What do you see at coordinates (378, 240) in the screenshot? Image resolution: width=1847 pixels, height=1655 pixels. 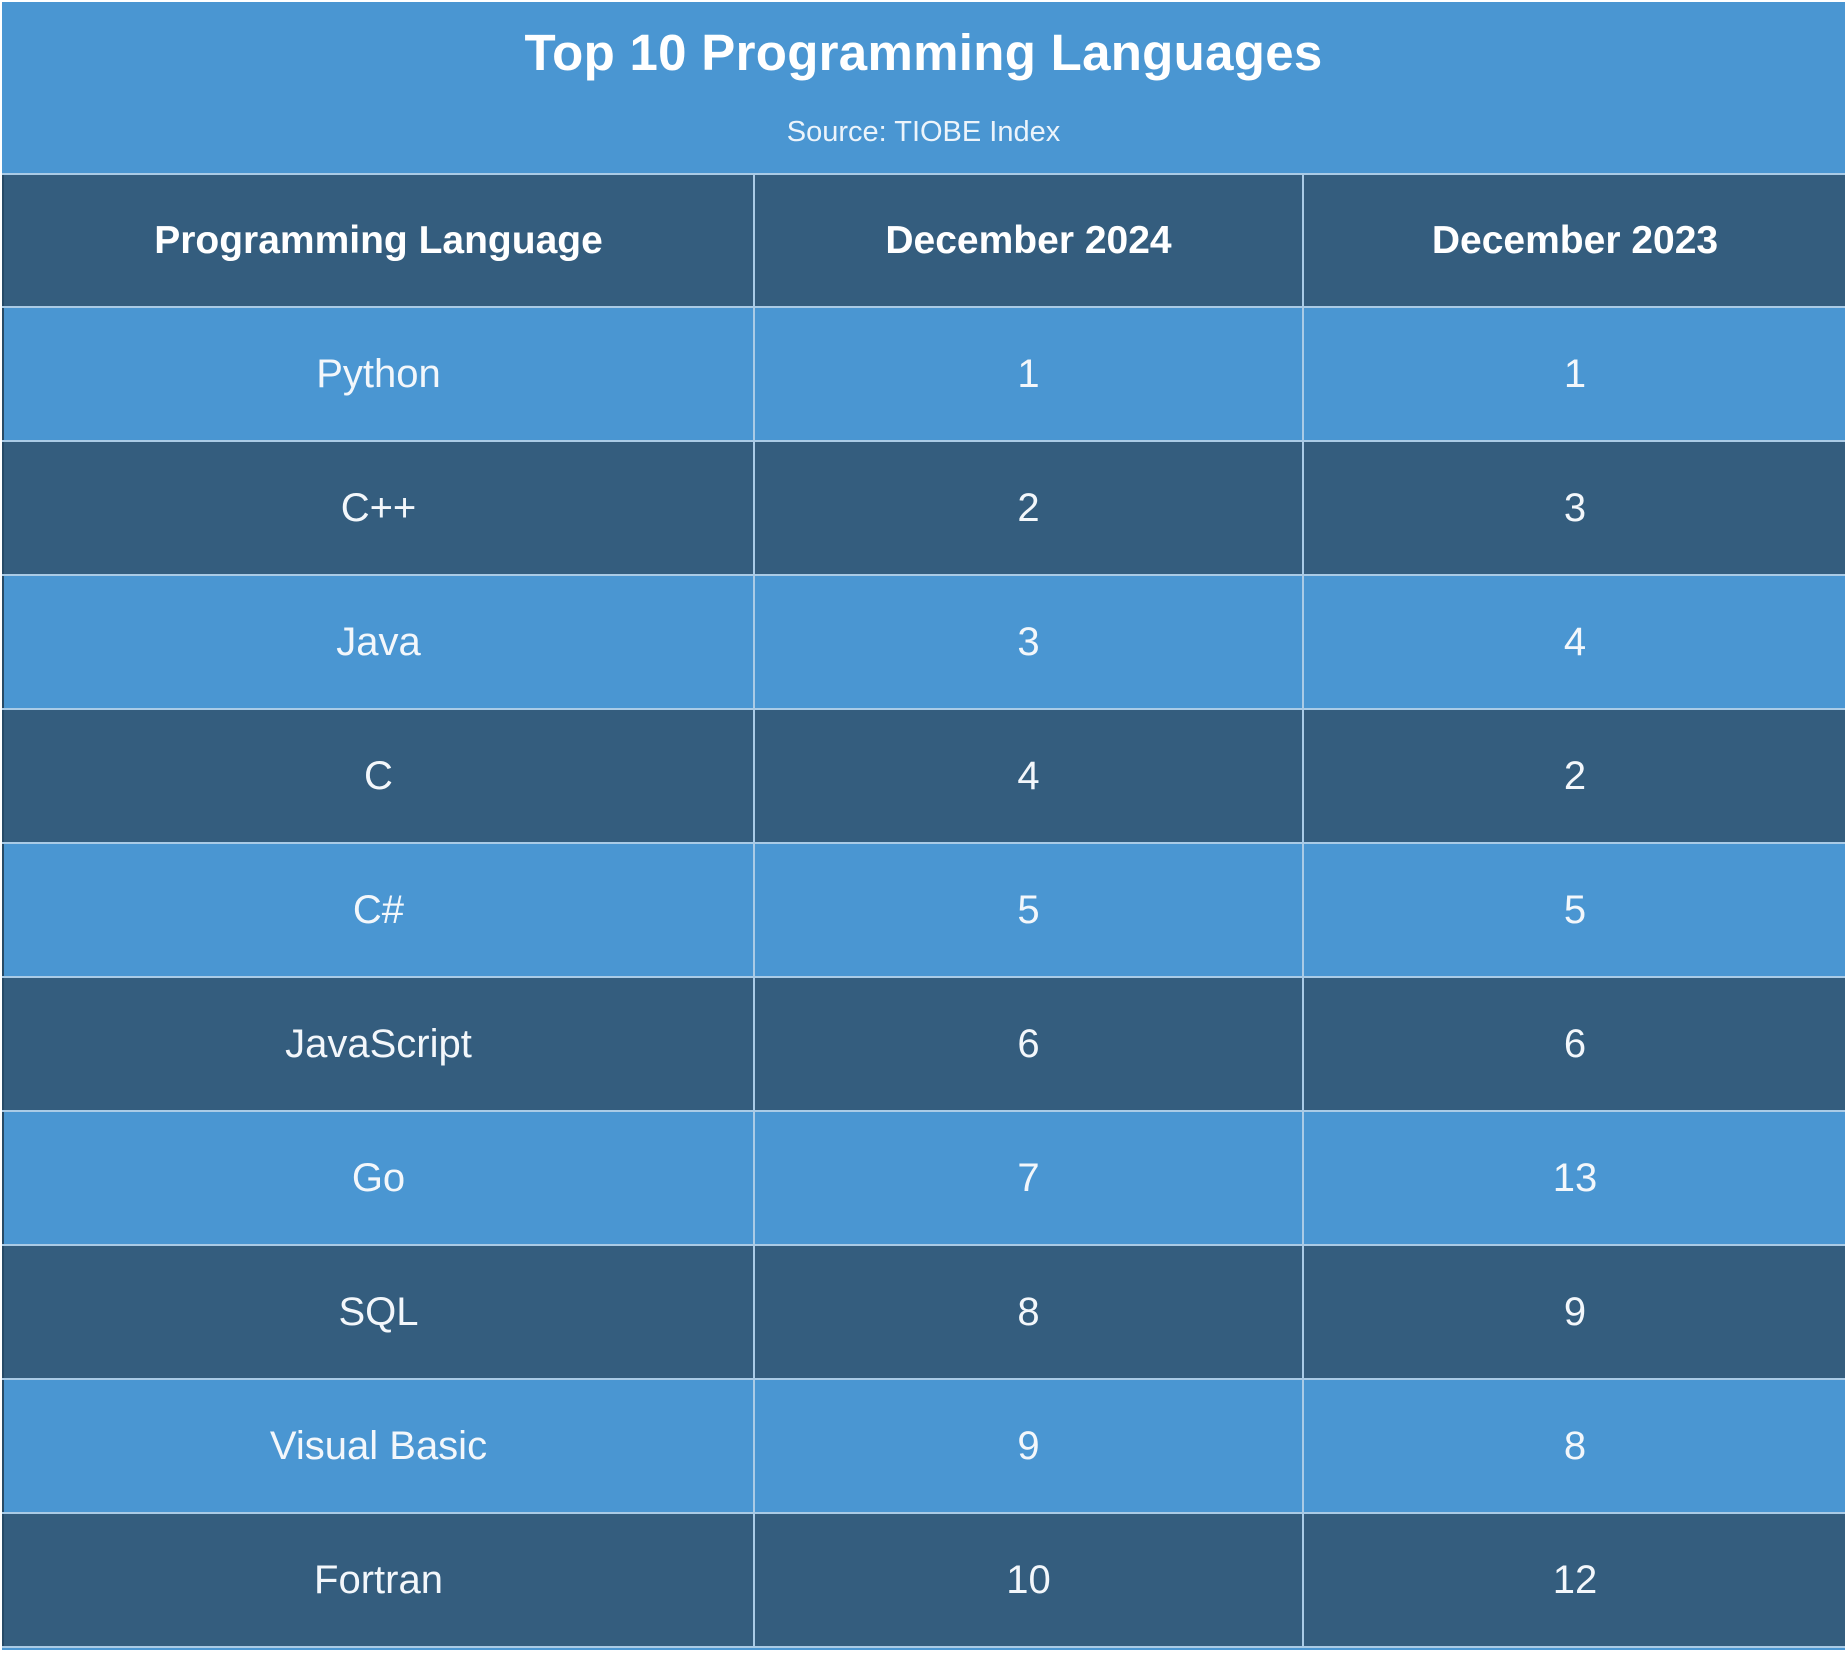 I see `column-header-language: Programming Language` at bounding box center [378, 240].